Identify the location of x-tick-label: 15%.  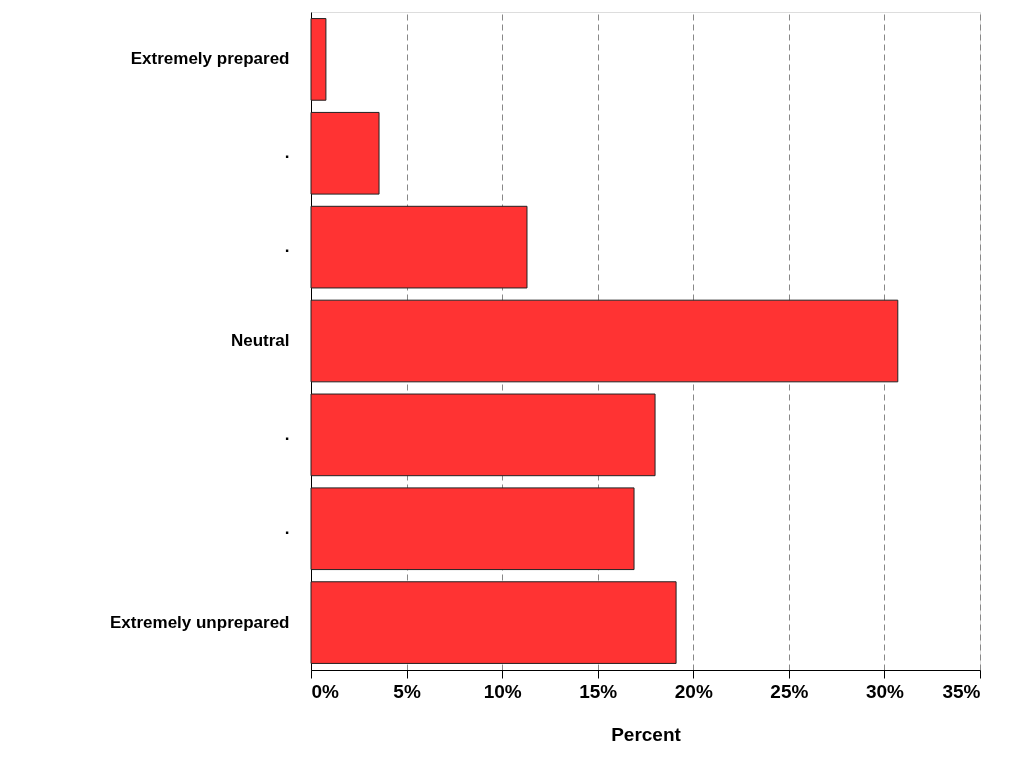
(598, 691).